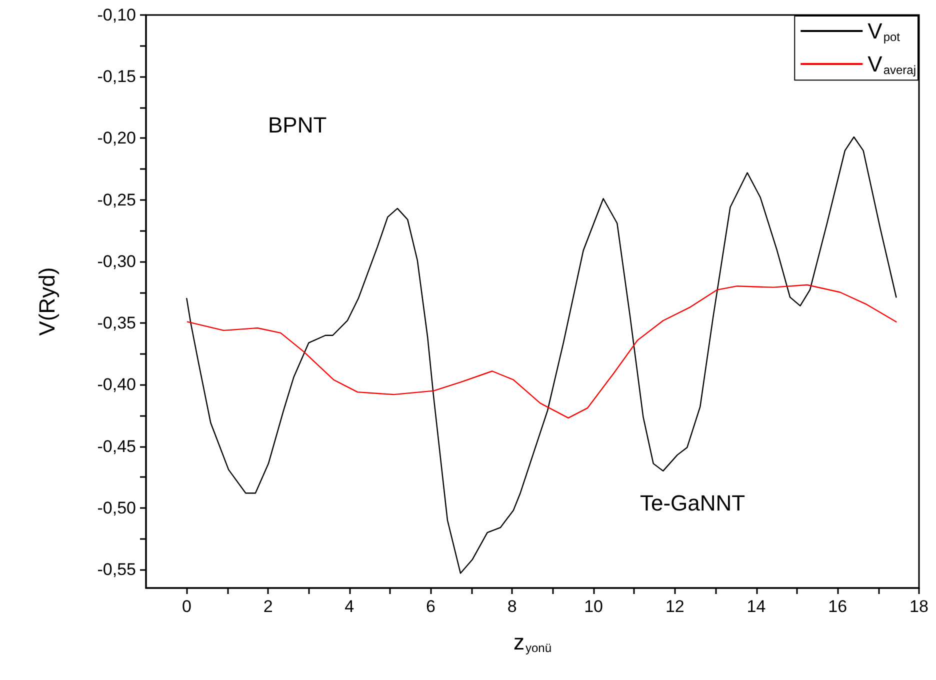 This screenshot has height=680, width=936. What do you see at coordinates (919, 606) in the screenshot?
I see `x-tick-label: 18` at bounding box center [919, 606].